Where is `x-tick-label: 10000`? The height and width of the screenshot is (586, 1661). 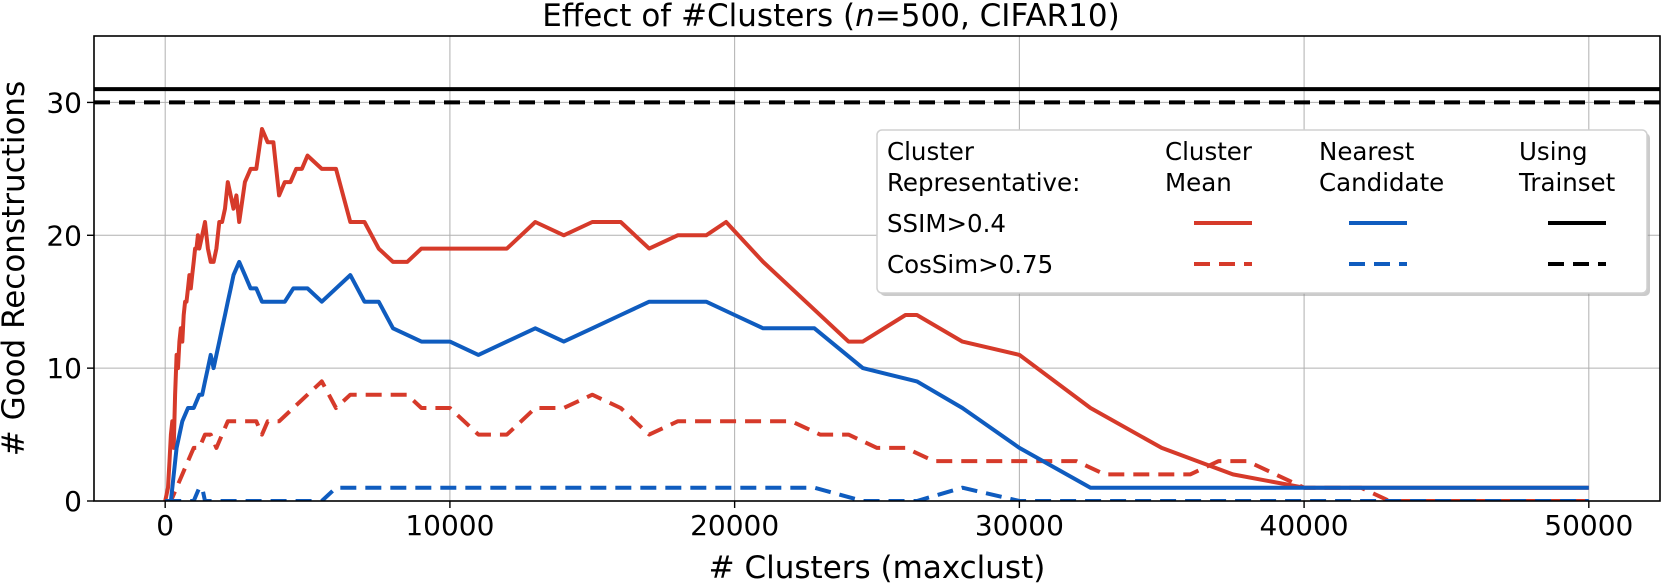 x-tick-label: 10000 is located at coordinates (449, 525).